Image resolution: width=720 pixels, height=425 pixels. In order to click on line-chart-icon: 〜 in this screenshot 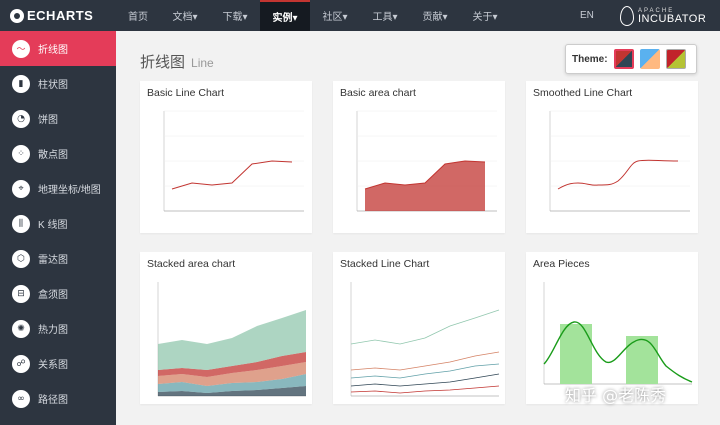, I will do `click(21, 48)`.